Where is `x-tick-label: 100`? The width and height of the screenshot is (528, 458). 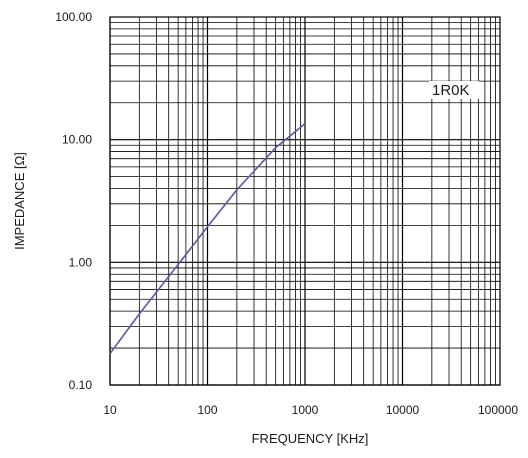
x-tick-label: 100 is located at coordinates (207, 410).